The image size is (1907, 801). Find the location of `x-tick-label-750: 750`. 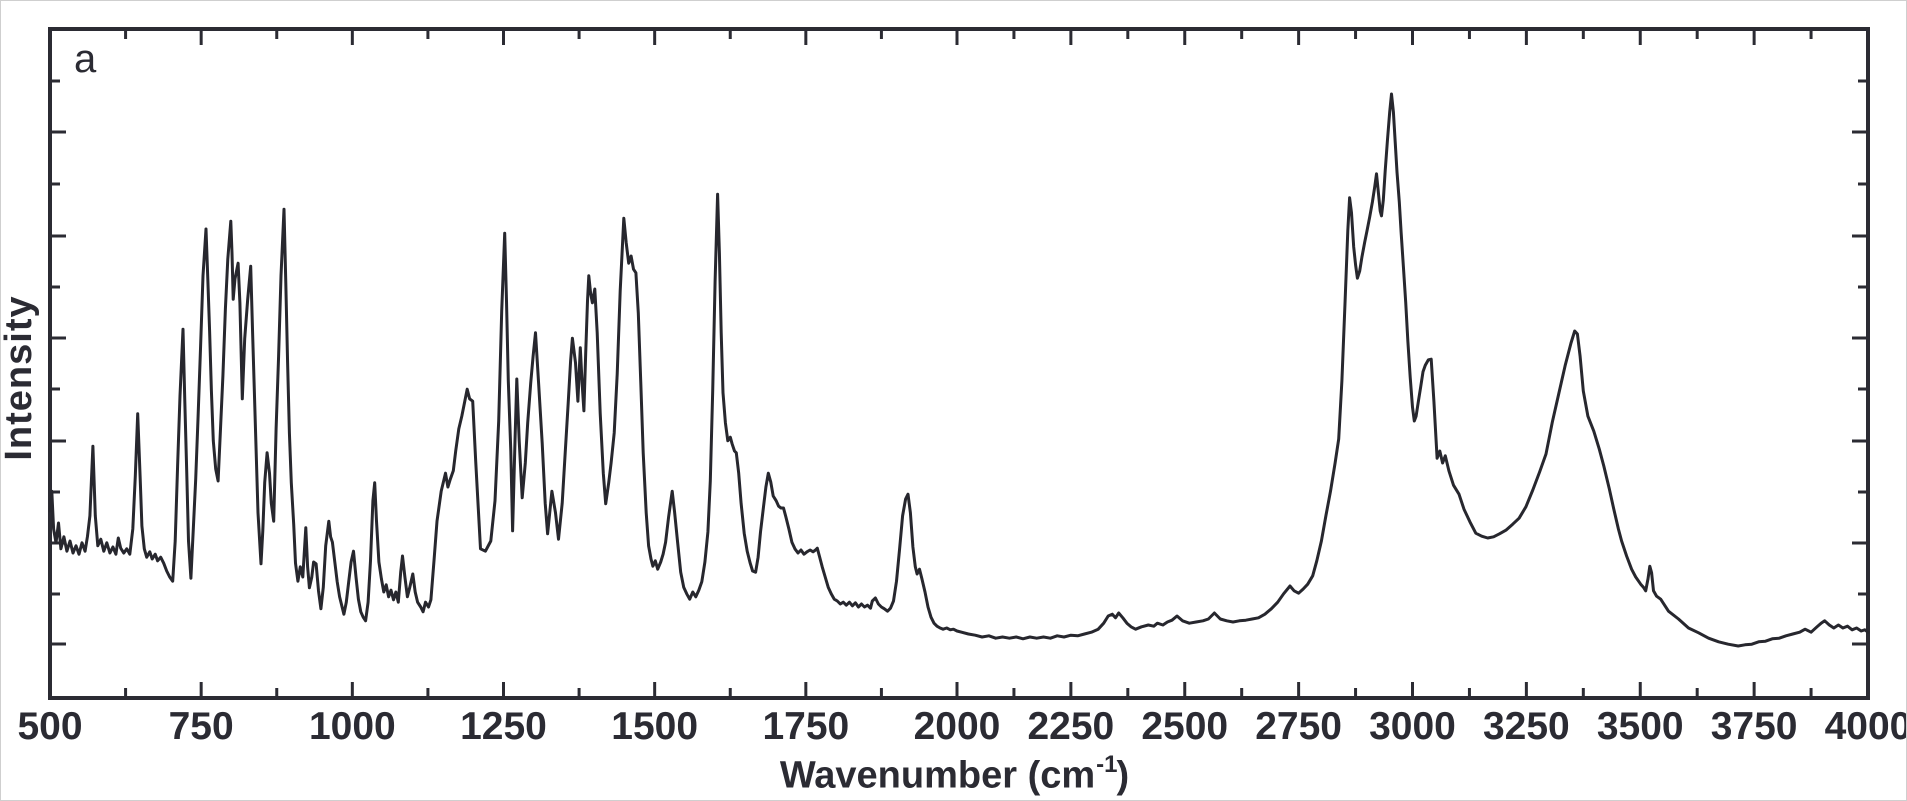

x-tick-label-750: 750 is located at coordinates (201, 726).